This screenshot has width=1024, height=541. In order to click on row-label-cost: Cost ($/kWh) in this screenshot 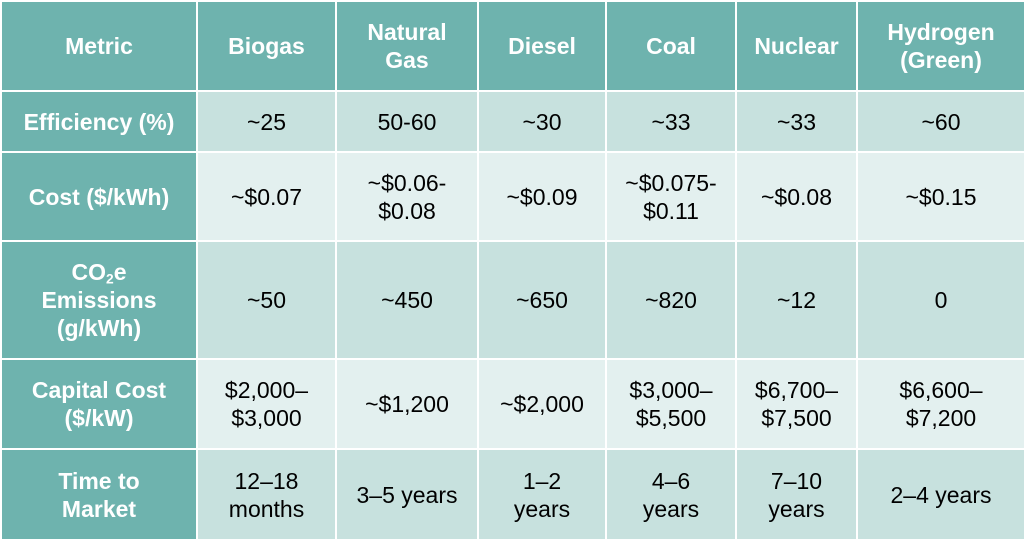, I will do `click(99, 196)`.